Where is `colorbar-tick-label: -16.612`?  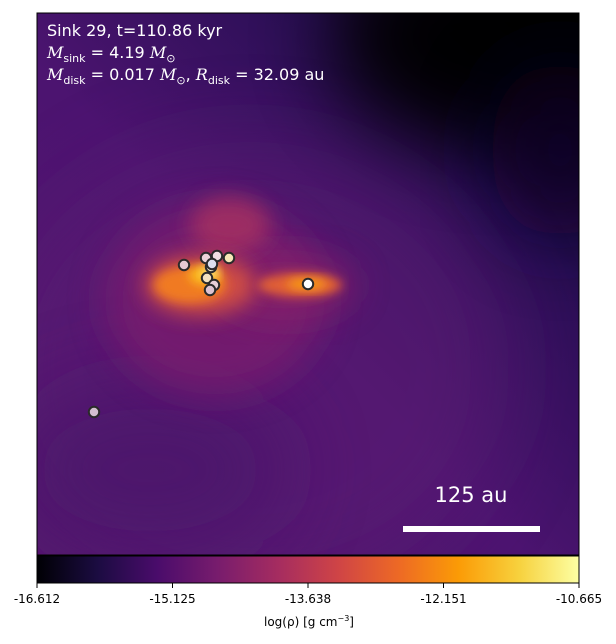
colorbar-tick-label: -16.612 is located at coordinates (37, 599).